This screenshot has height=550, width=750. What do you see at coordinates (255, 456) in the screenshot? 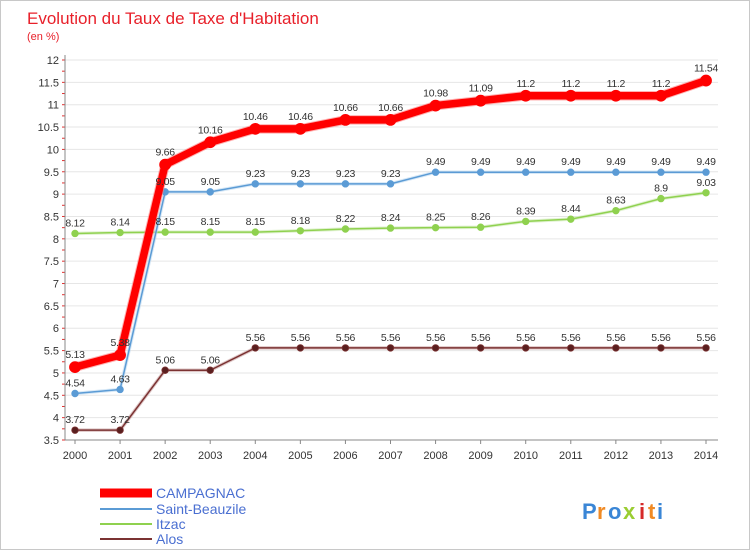
I see `x-tick-label: 2004` at bounding box center [255, 456].